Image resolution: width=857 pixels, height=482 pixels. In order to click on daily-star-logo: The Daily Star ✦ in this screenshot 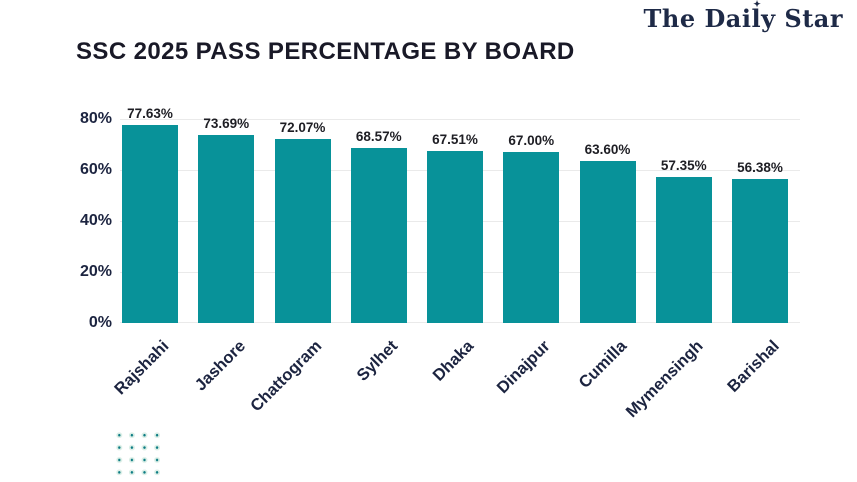, I will do `click(743, 16)`.